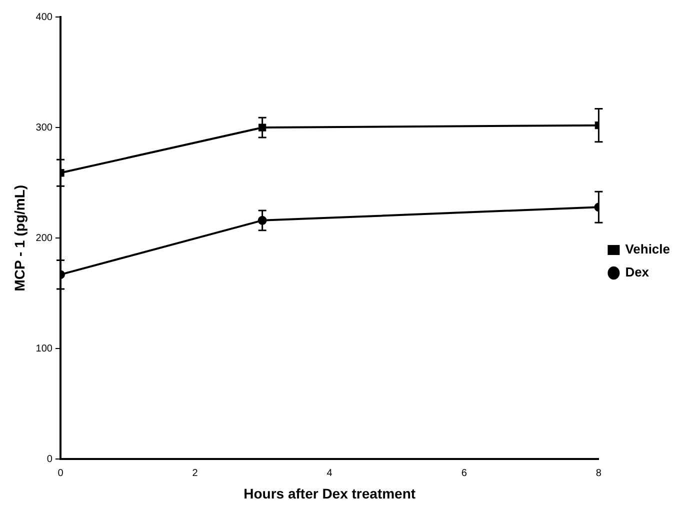 The width and height of the screenshot is (696, 515). Describe the element at coordinates (44, 238) in the screenshot. I see `y-tick-label: 200` at that location.